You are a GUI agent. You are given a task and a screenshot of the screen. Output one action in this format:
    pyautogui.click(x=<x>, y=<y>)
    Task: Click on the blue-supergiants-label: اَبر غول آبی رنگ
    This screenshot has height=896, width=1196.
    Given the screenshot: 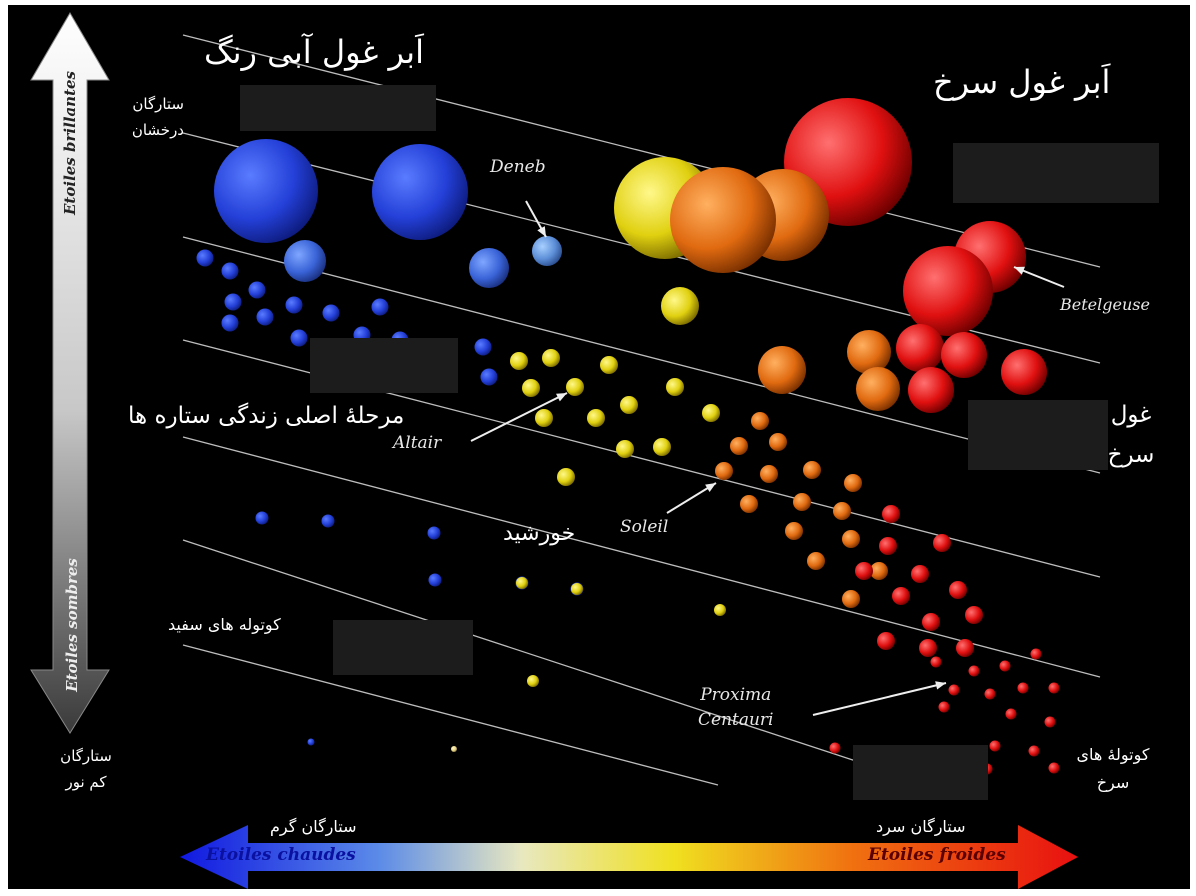 What is the action you would take?
    pyautogui.click(x=314, y=52)
    